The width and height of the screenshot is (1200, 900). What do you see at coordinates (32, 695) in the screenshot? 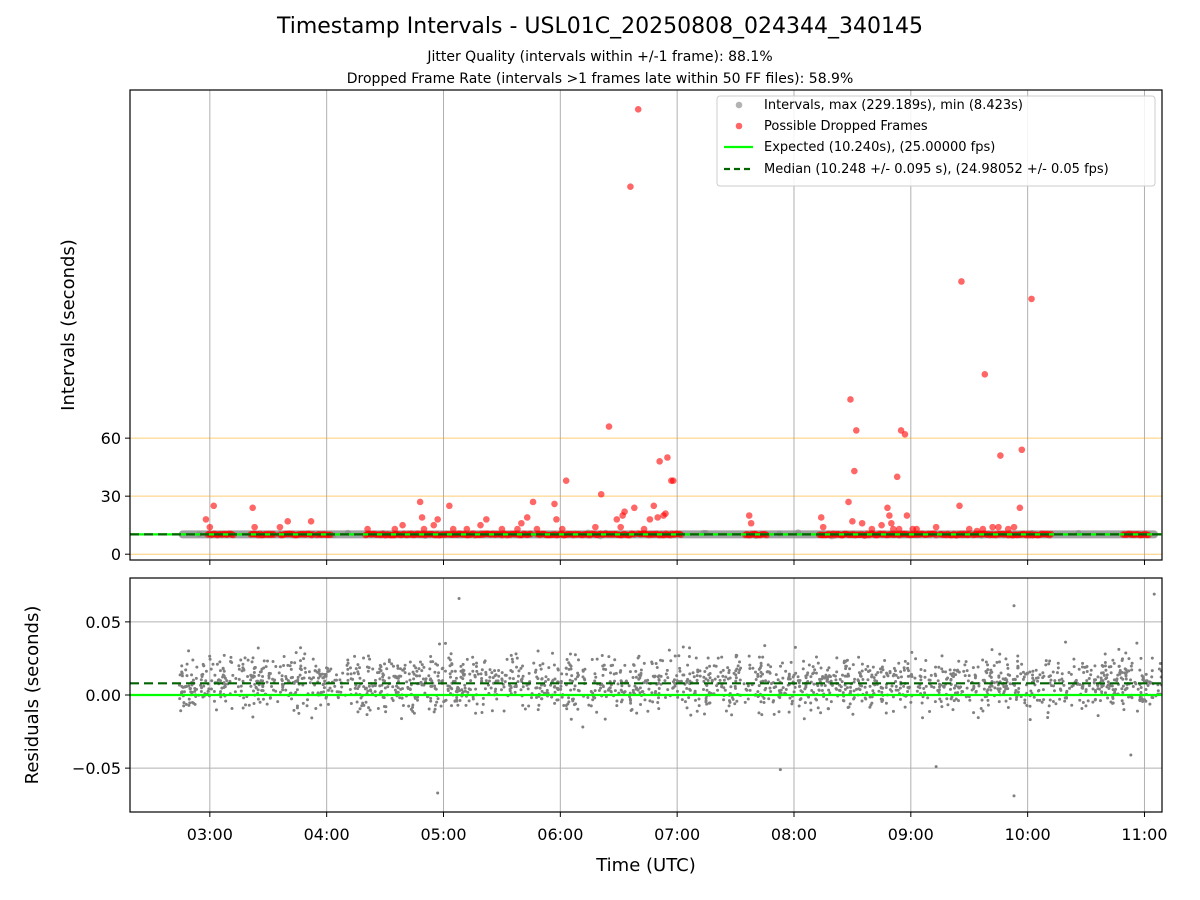
I see `residuals-y-axis-label: Residuals (seconds)` at bounding box center [32, 695].